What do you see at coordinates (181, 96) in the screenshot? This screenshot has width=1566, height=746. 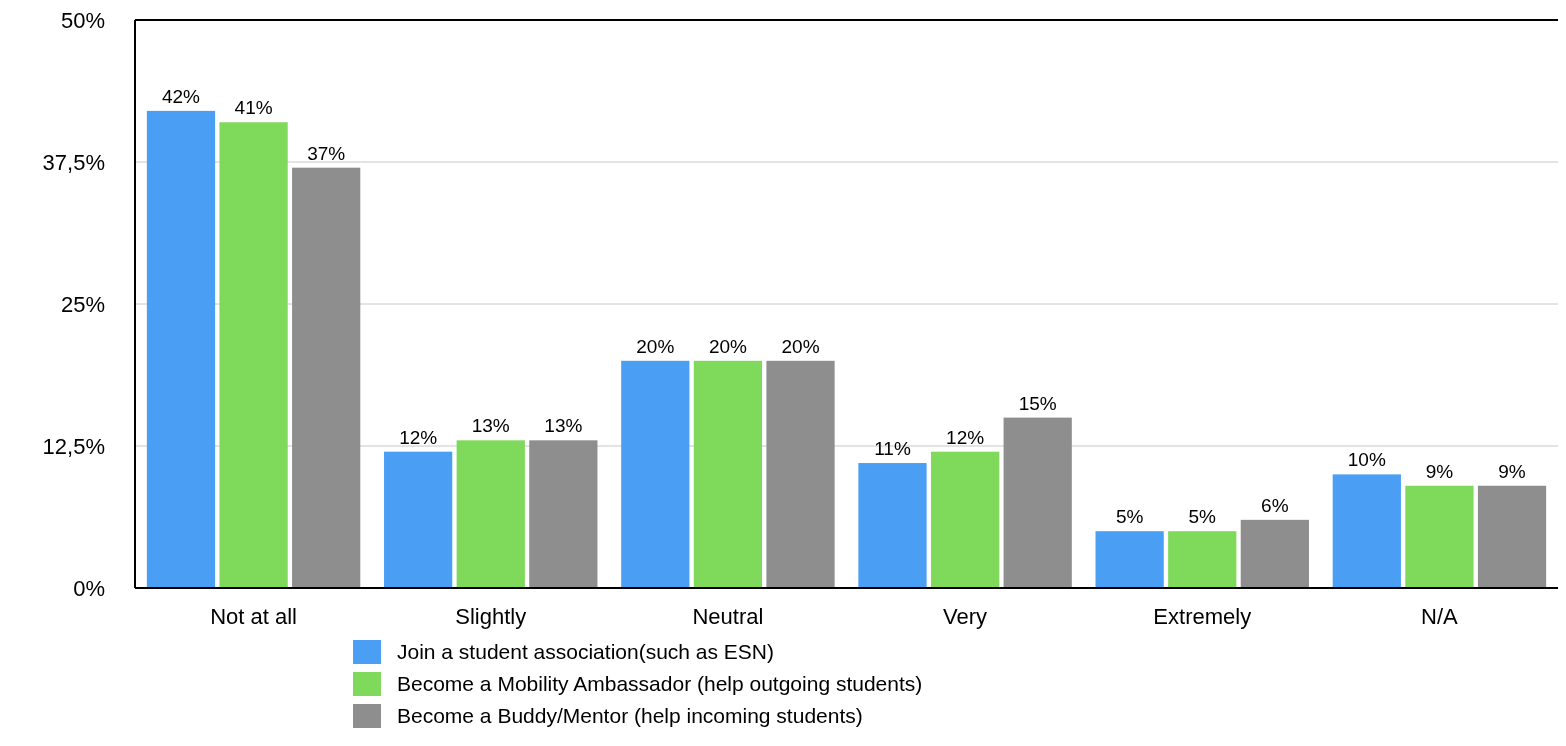 I see `data-label: 42%` at bounding box center [181, 96].